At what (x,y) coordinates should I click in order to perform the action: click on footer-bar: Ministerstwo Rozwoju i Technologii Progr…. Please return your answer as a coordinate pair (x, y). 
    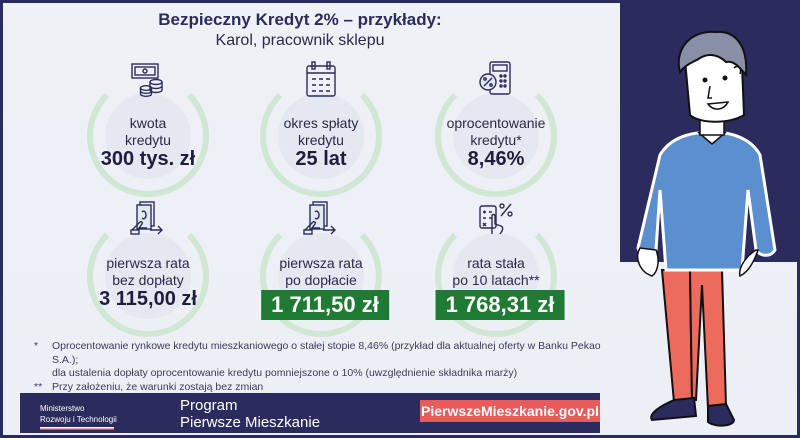
    Looking at the image, I should click on (310, 413).